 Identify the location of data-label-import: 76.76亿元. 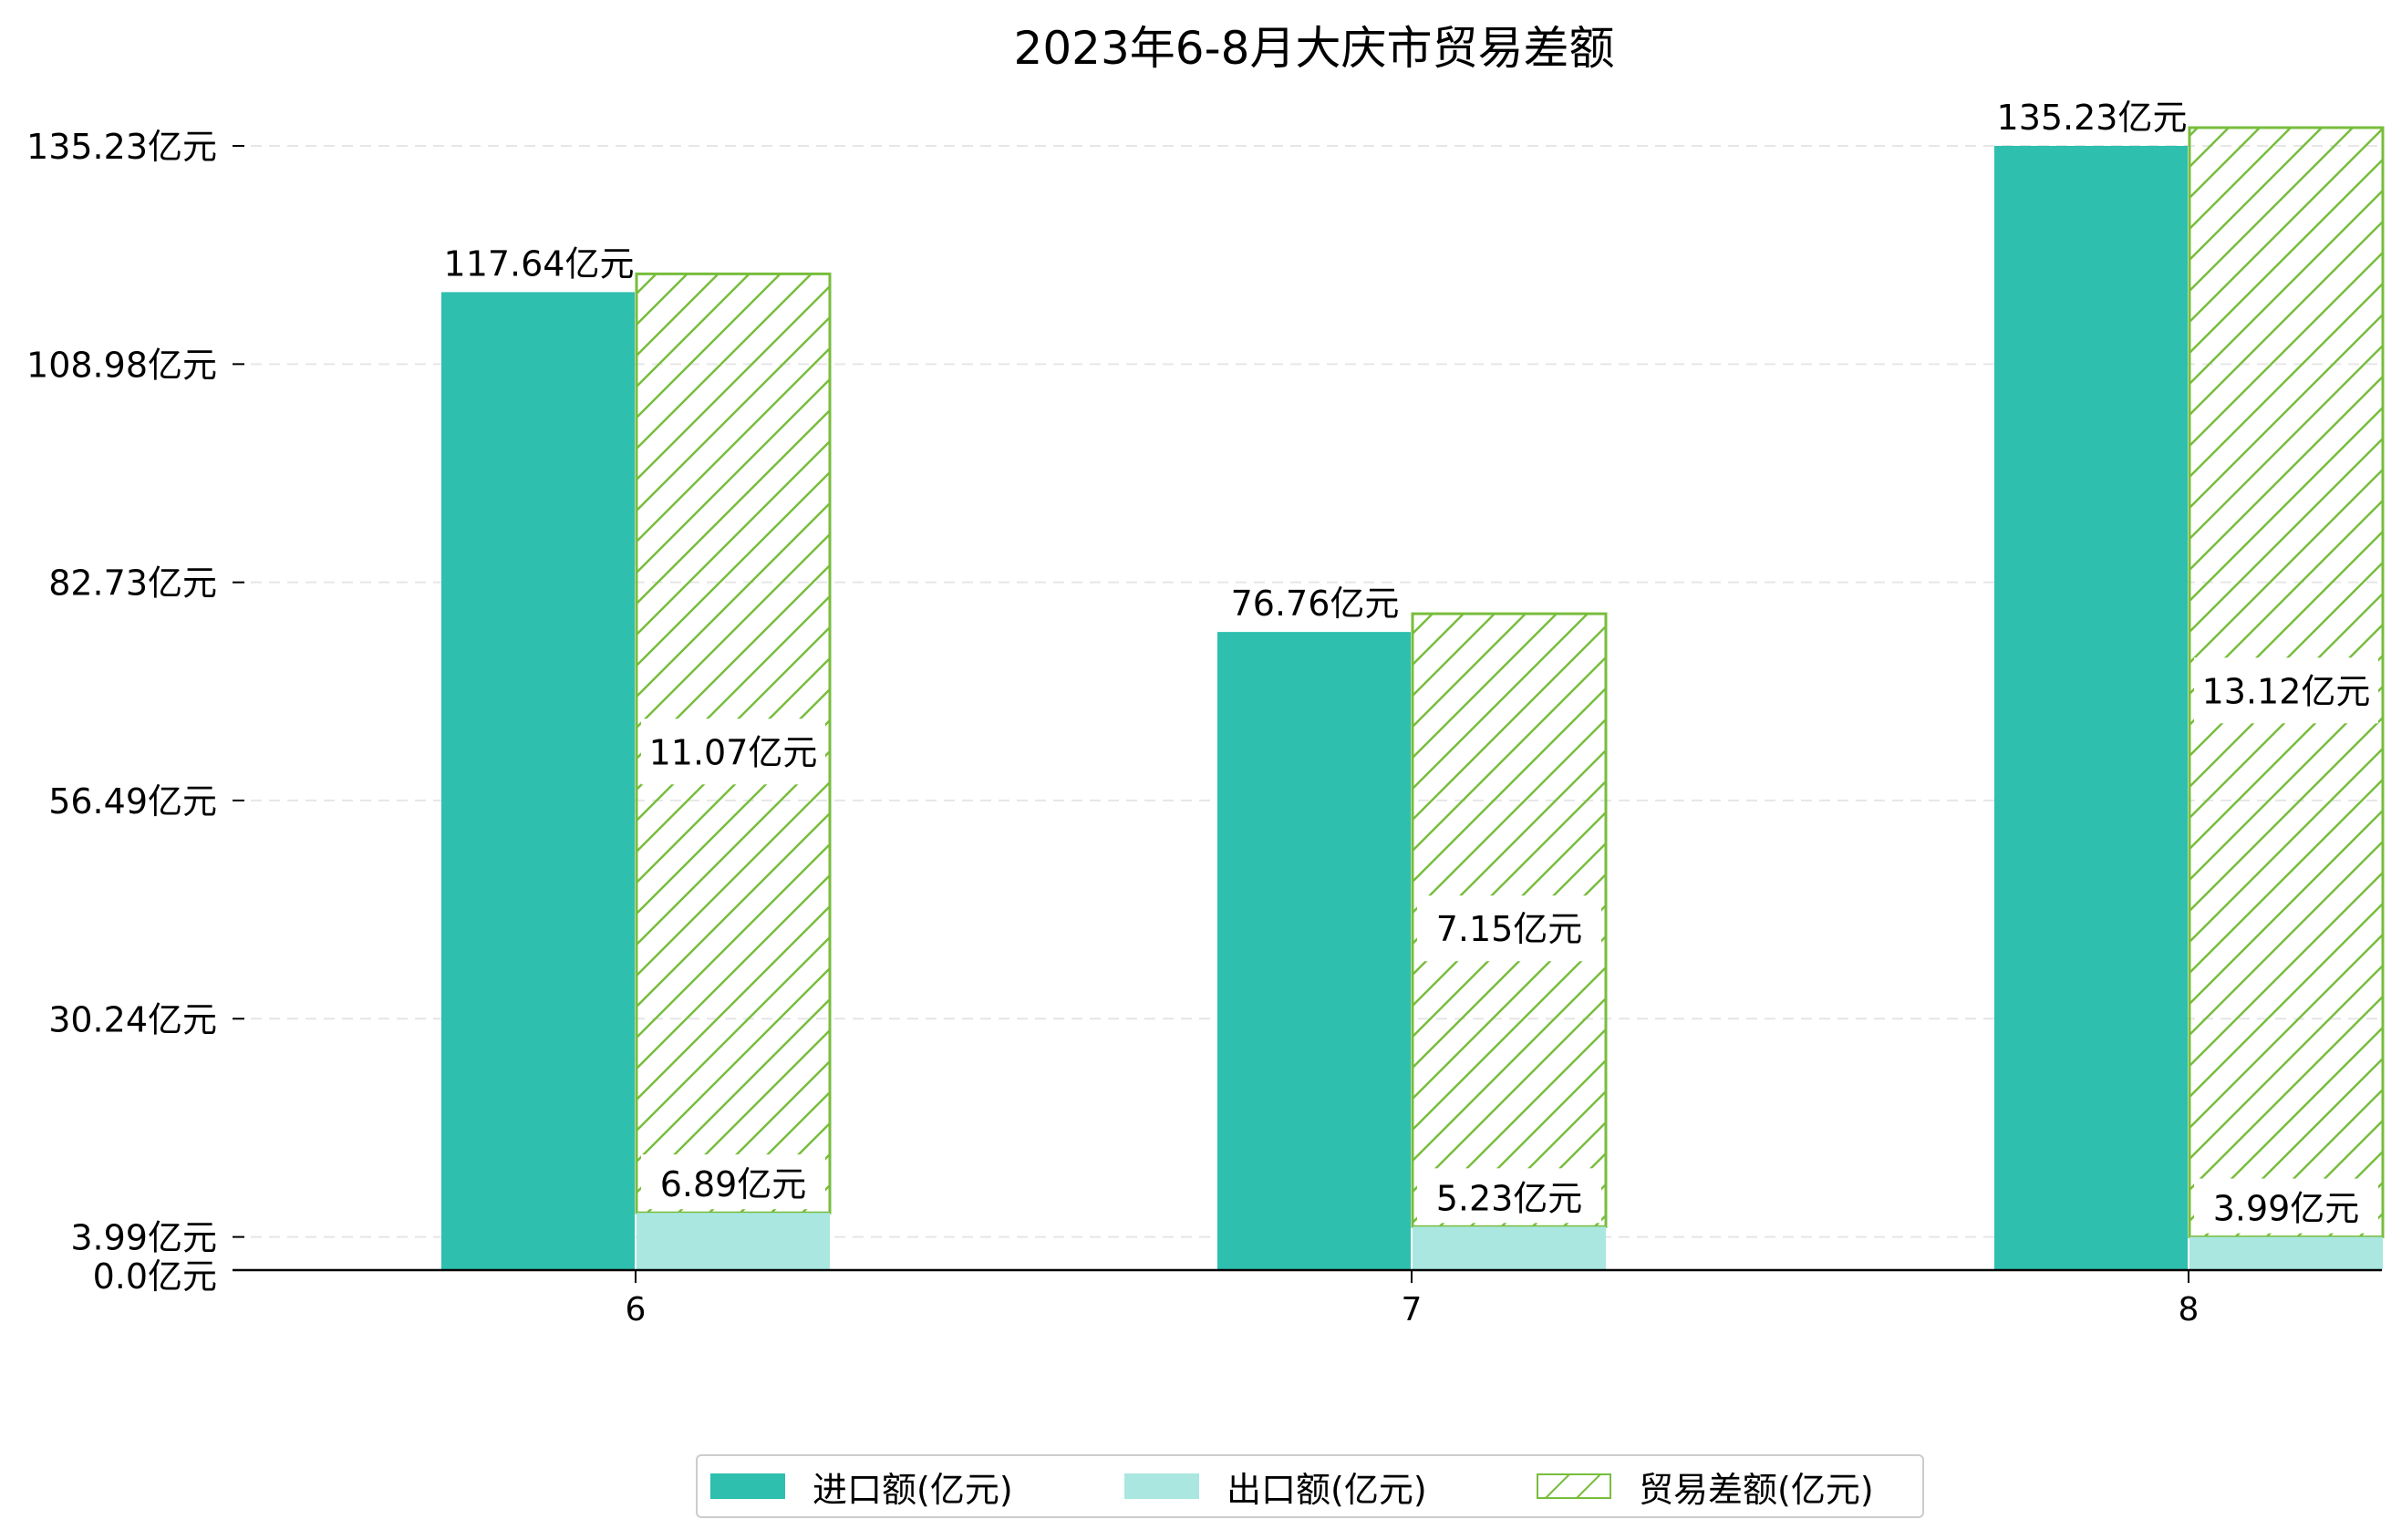
(1316, 604).